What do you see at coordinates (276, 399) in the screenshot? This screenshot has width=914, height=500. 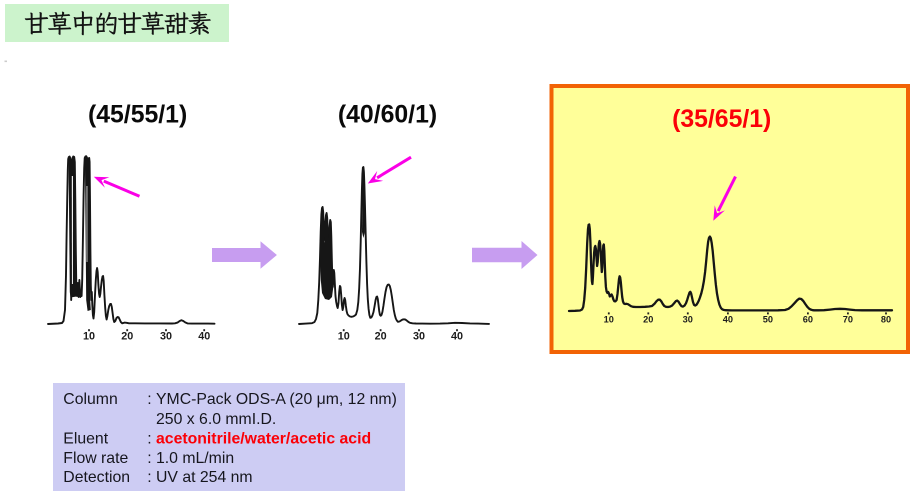 I see `svg-text: YMC-Pack ODS-A (20 μm, 12 nm)` at bounding box center [276, 399].